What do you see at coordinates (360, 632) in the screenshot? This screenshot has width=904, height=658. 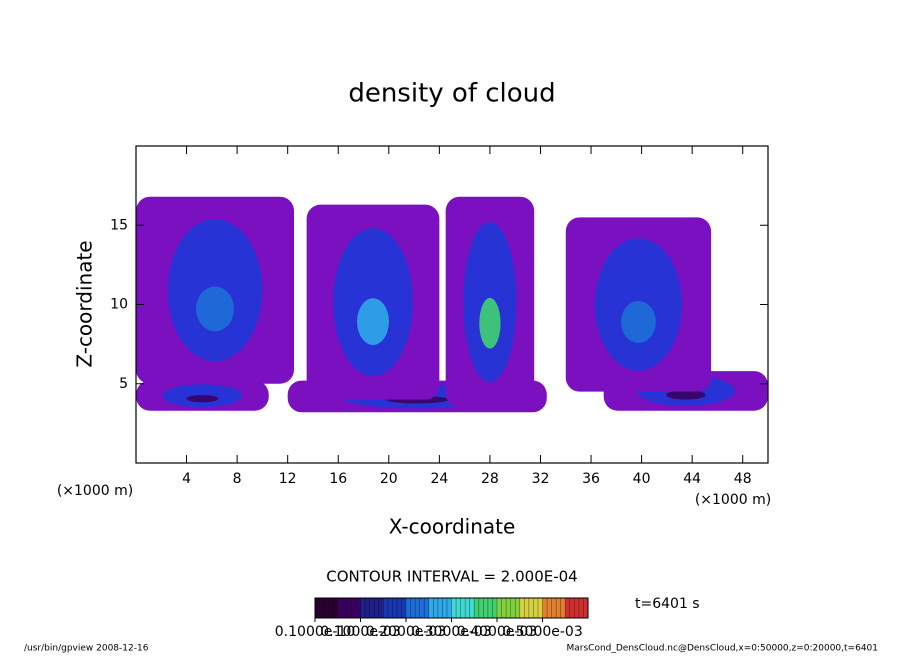 I see `colorbar-tick-label: 0.1000e-03` at bounding box center [360, 632].